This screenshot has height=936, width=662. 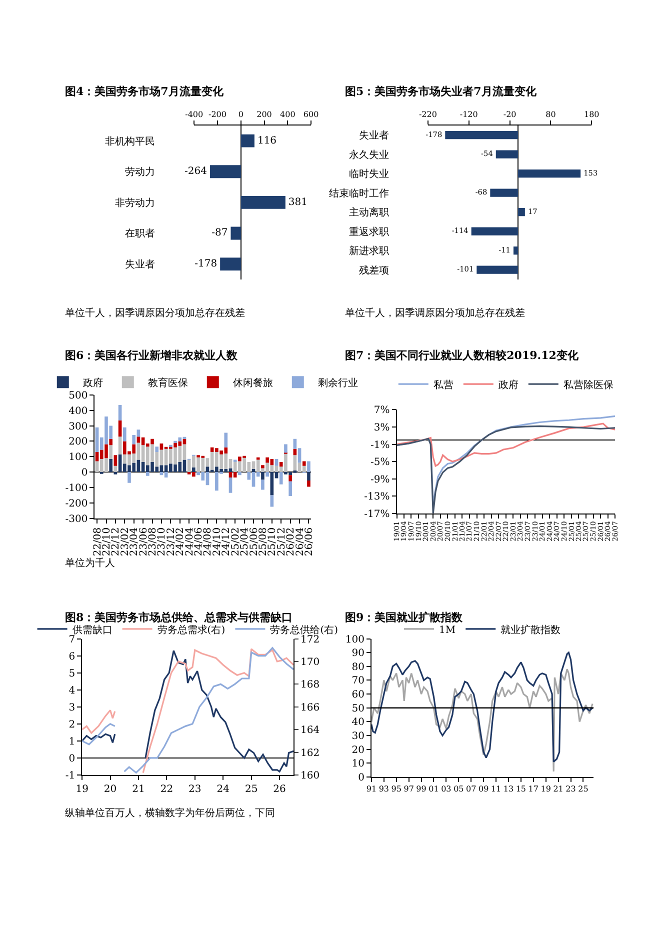 I want to click on data-label: -101, so click(x=465, y=269).